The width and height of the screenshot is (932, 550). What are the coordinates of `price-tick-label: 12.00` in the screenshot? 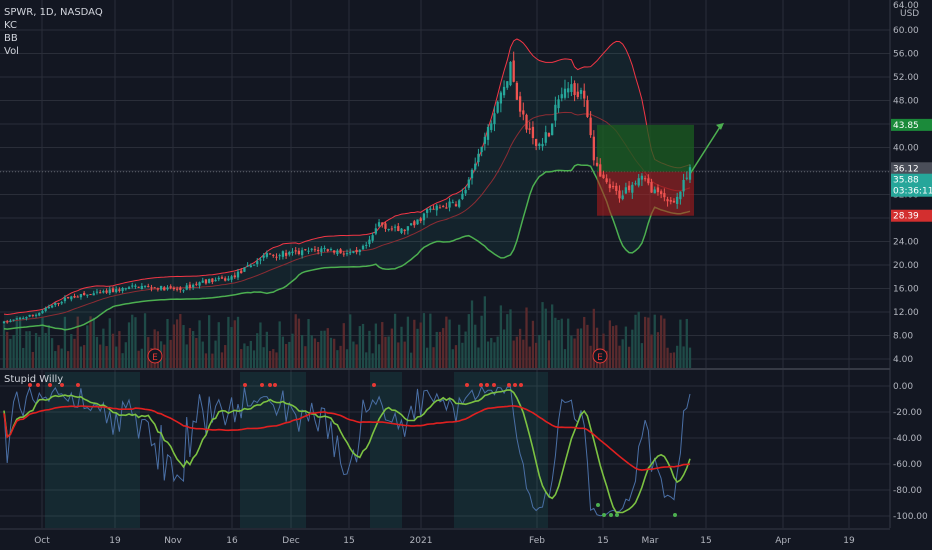 It's located at (906, 313).